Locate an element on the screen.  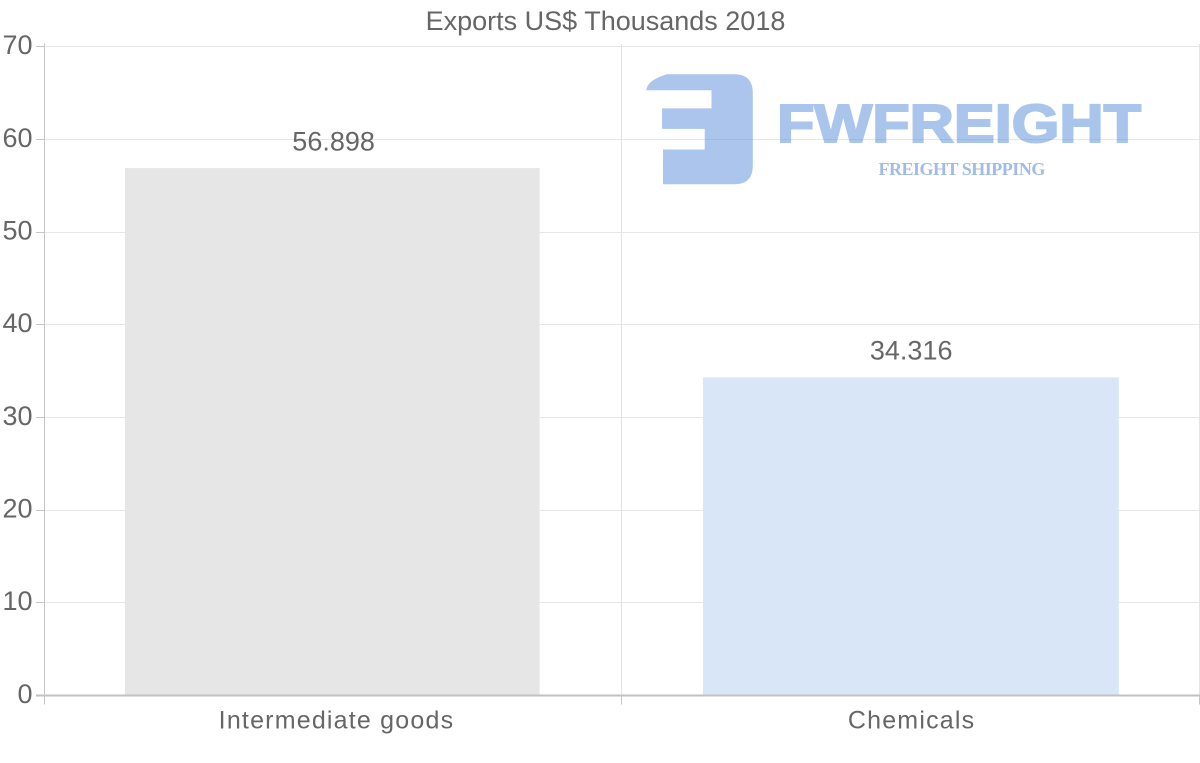
svg-text: FREIGHT SHIPPING is located at coordinates (961, 169).